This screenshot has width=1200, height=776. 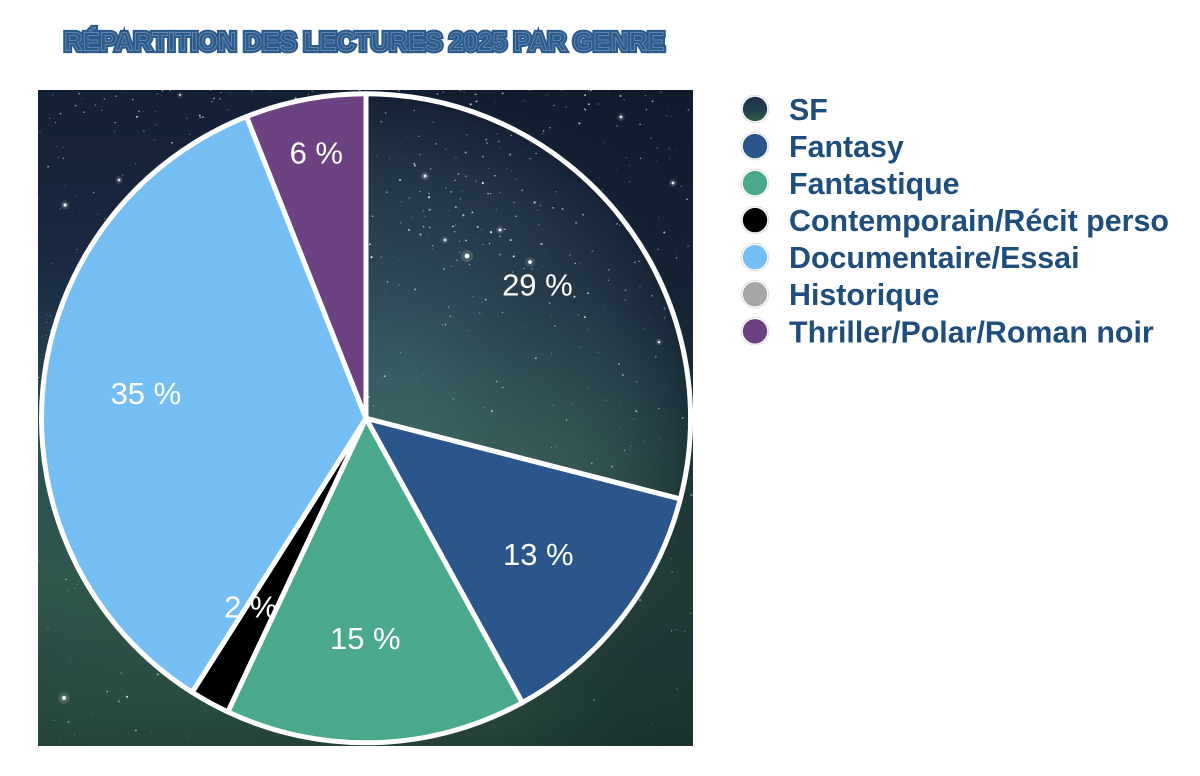 I want to click on svg-text: 35 %, so click(x=146, y=393).